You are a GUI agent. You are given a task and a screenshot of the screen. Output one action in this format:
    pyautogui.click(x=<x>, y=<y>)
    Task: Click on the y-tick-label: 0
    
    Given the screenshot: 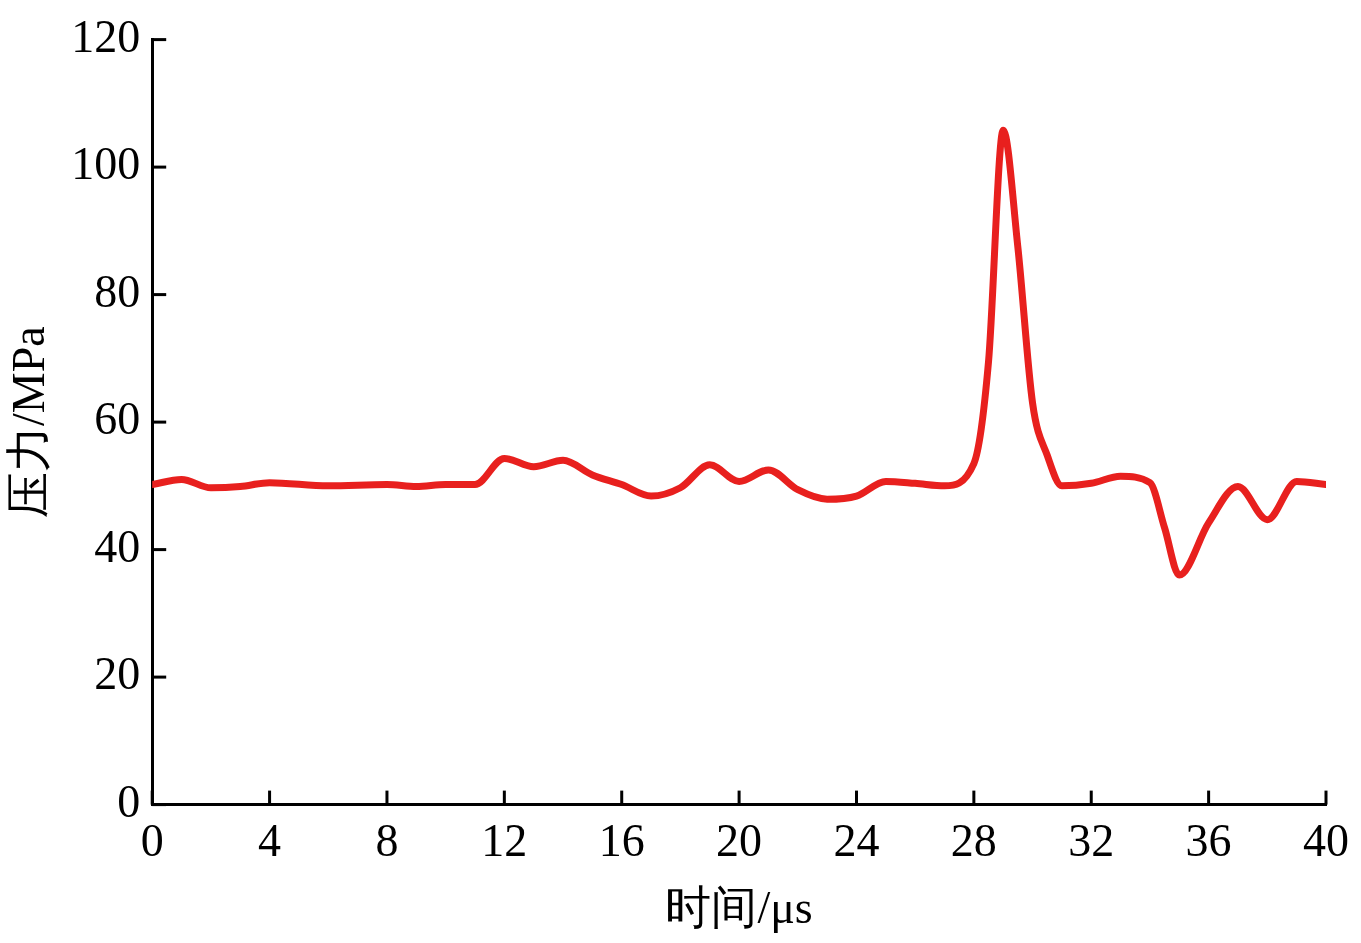 What is the action you would take?
    pyautogui.click(x=129, y=801)
    